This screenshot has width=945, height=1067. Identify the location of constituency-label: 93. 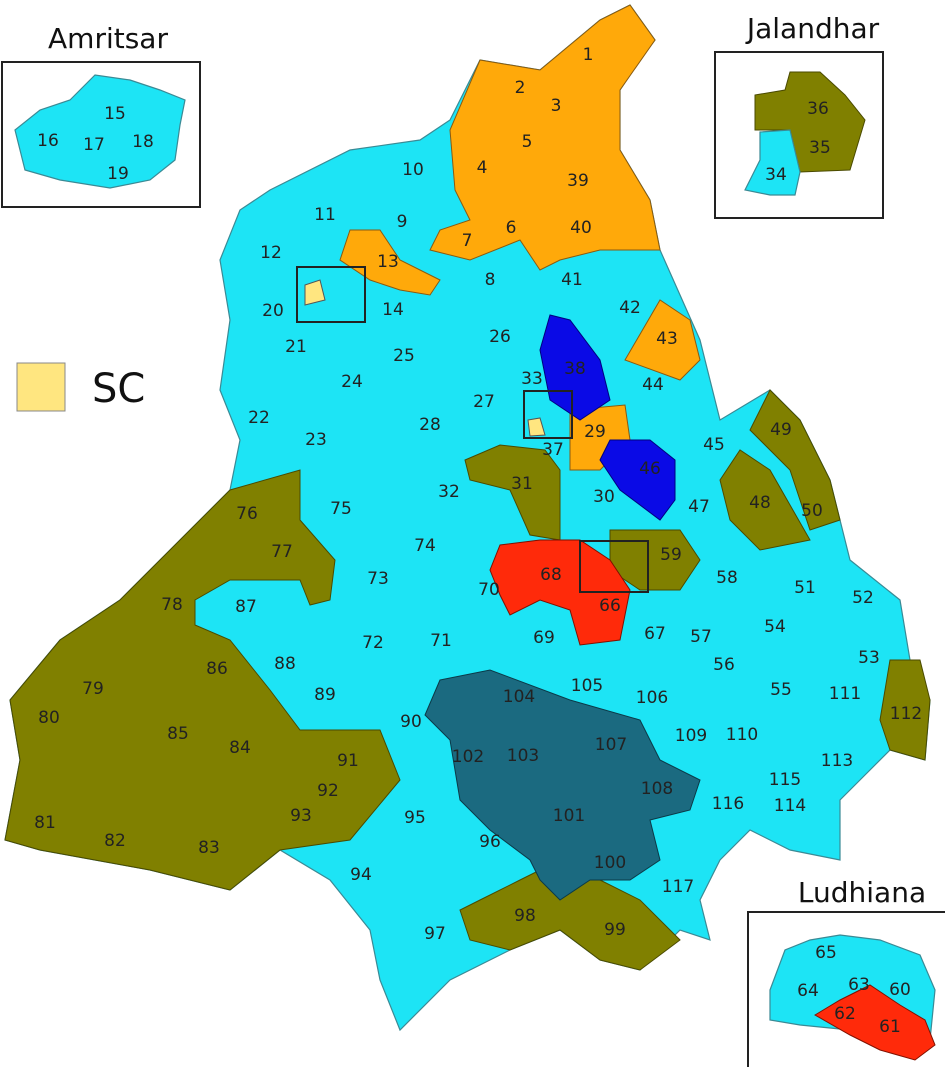
(301, 816).